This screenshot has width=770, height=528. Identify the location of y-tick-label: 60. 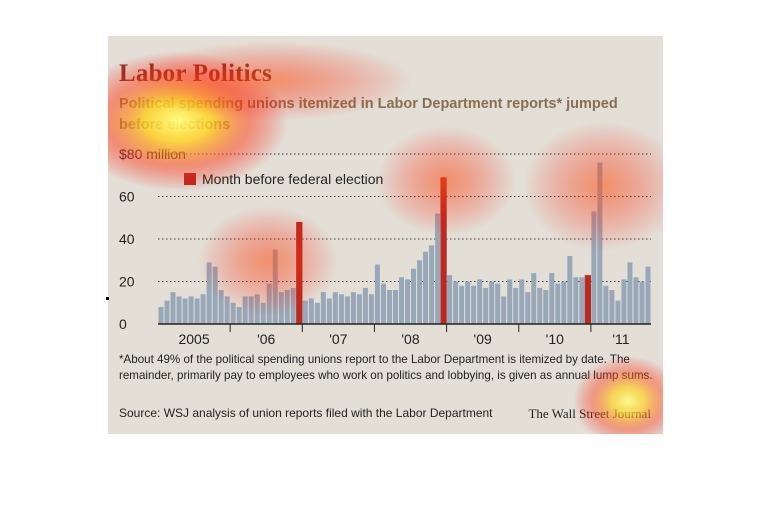
(127, 197).